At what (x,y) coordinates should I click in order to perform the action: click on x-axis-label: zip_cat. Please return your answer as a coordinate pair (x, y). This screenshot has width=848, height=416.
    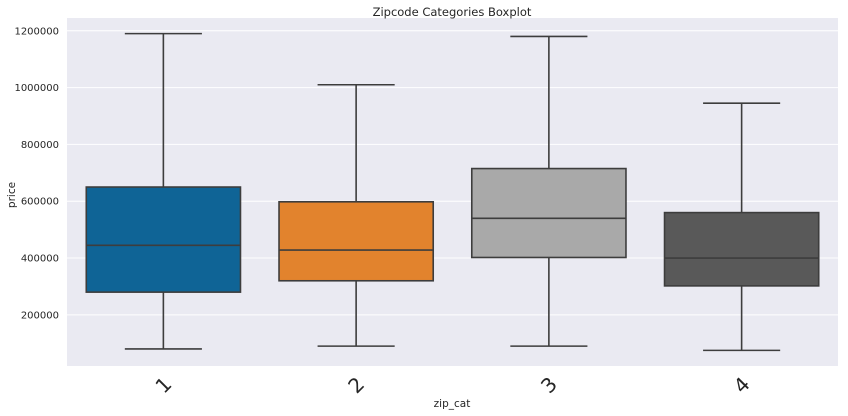
    Looking at the image, I should click on (452, 404).